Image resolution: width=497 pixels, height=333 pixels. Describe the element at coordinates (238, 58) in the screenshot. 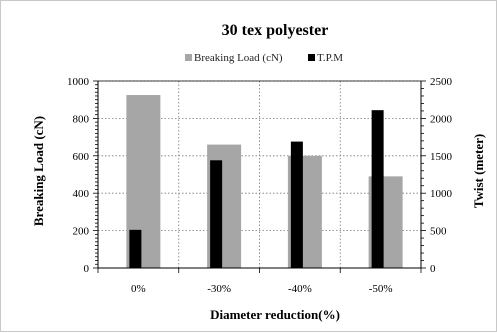

I see `legend-label-breaking-load: Breaking Load (cN)` at that location.